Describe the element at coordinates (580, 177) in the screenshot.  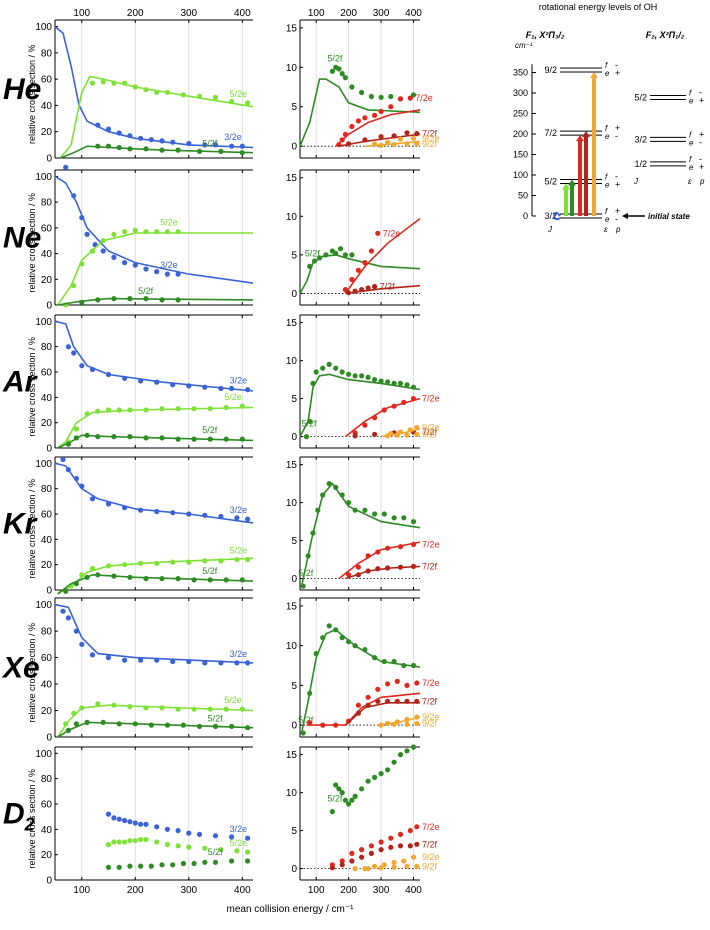
I see `transition-arrow-7-2e` at that location.